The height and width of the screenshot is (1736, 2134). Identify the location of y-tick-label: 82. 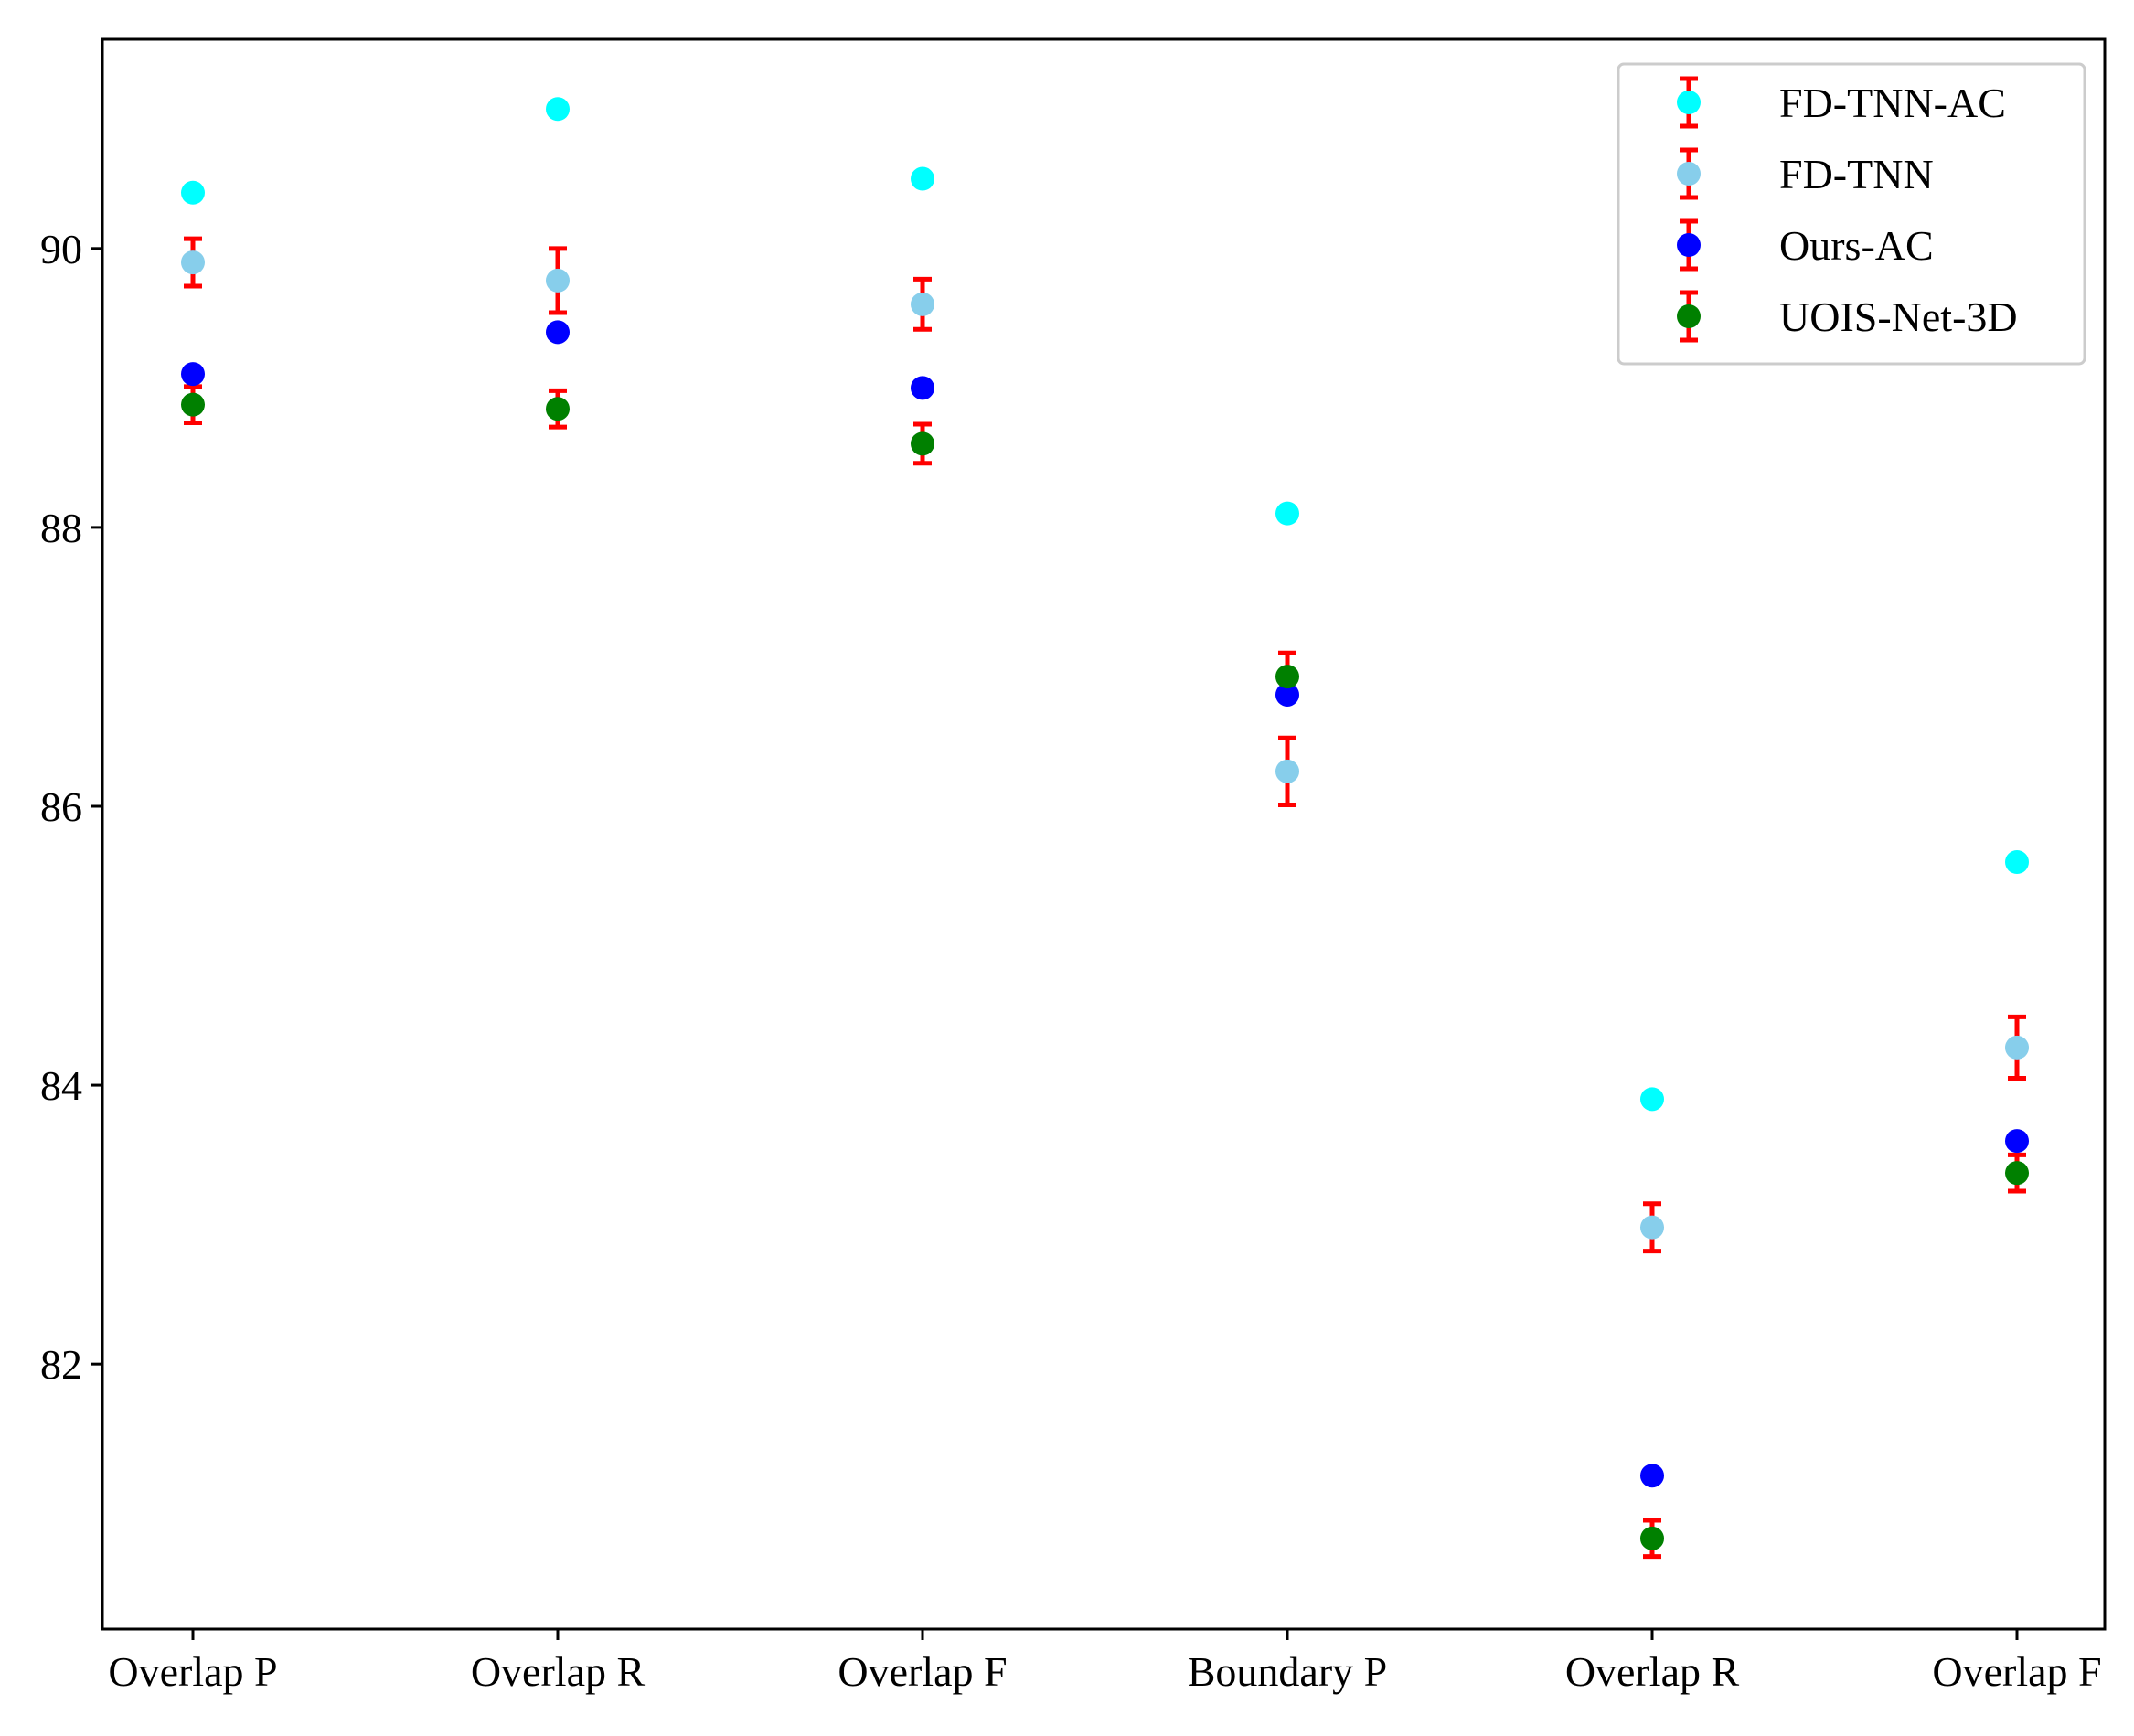
(61, 1364).